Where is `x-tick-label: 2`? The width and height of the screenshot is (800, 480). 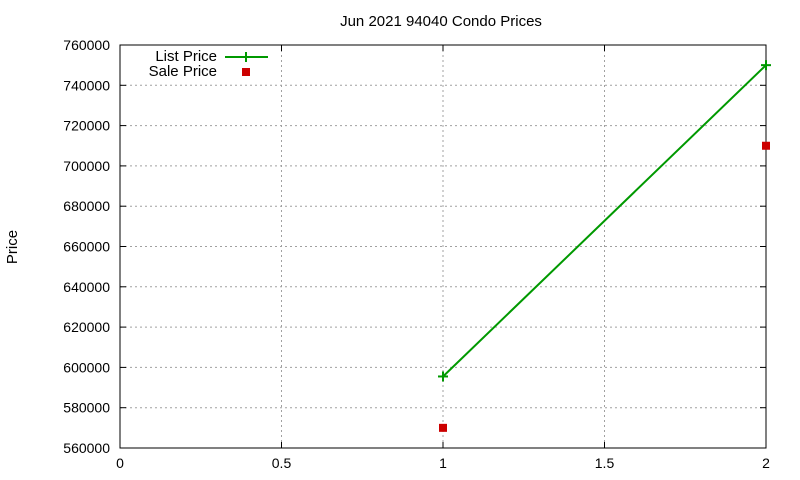
x-tick-label: 2 is located at coordinates (766, 463).